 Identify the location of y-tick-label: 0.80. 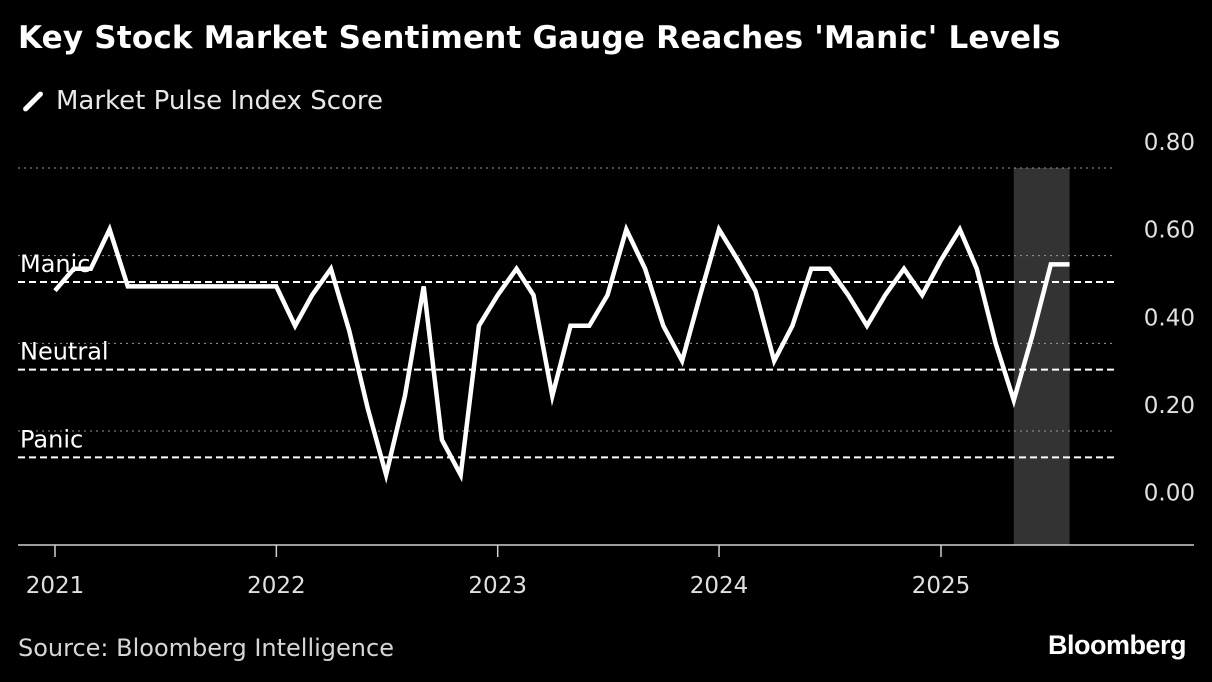
(1169, 143).